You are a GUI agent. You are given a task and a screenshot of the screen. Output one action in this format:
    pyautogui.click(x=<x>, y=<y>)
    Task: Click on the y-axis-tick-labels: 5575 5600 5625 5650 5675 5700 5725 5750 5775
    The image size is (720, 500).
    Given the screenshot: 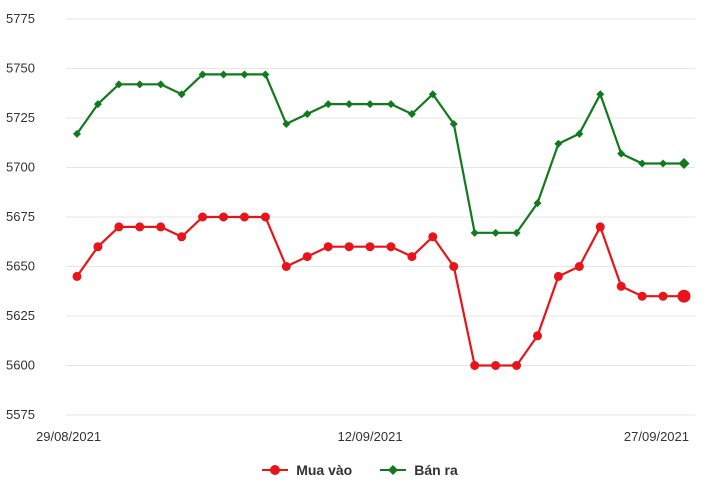 What is the action you would take?
    pyautogui.click(x=20, y=216)
    